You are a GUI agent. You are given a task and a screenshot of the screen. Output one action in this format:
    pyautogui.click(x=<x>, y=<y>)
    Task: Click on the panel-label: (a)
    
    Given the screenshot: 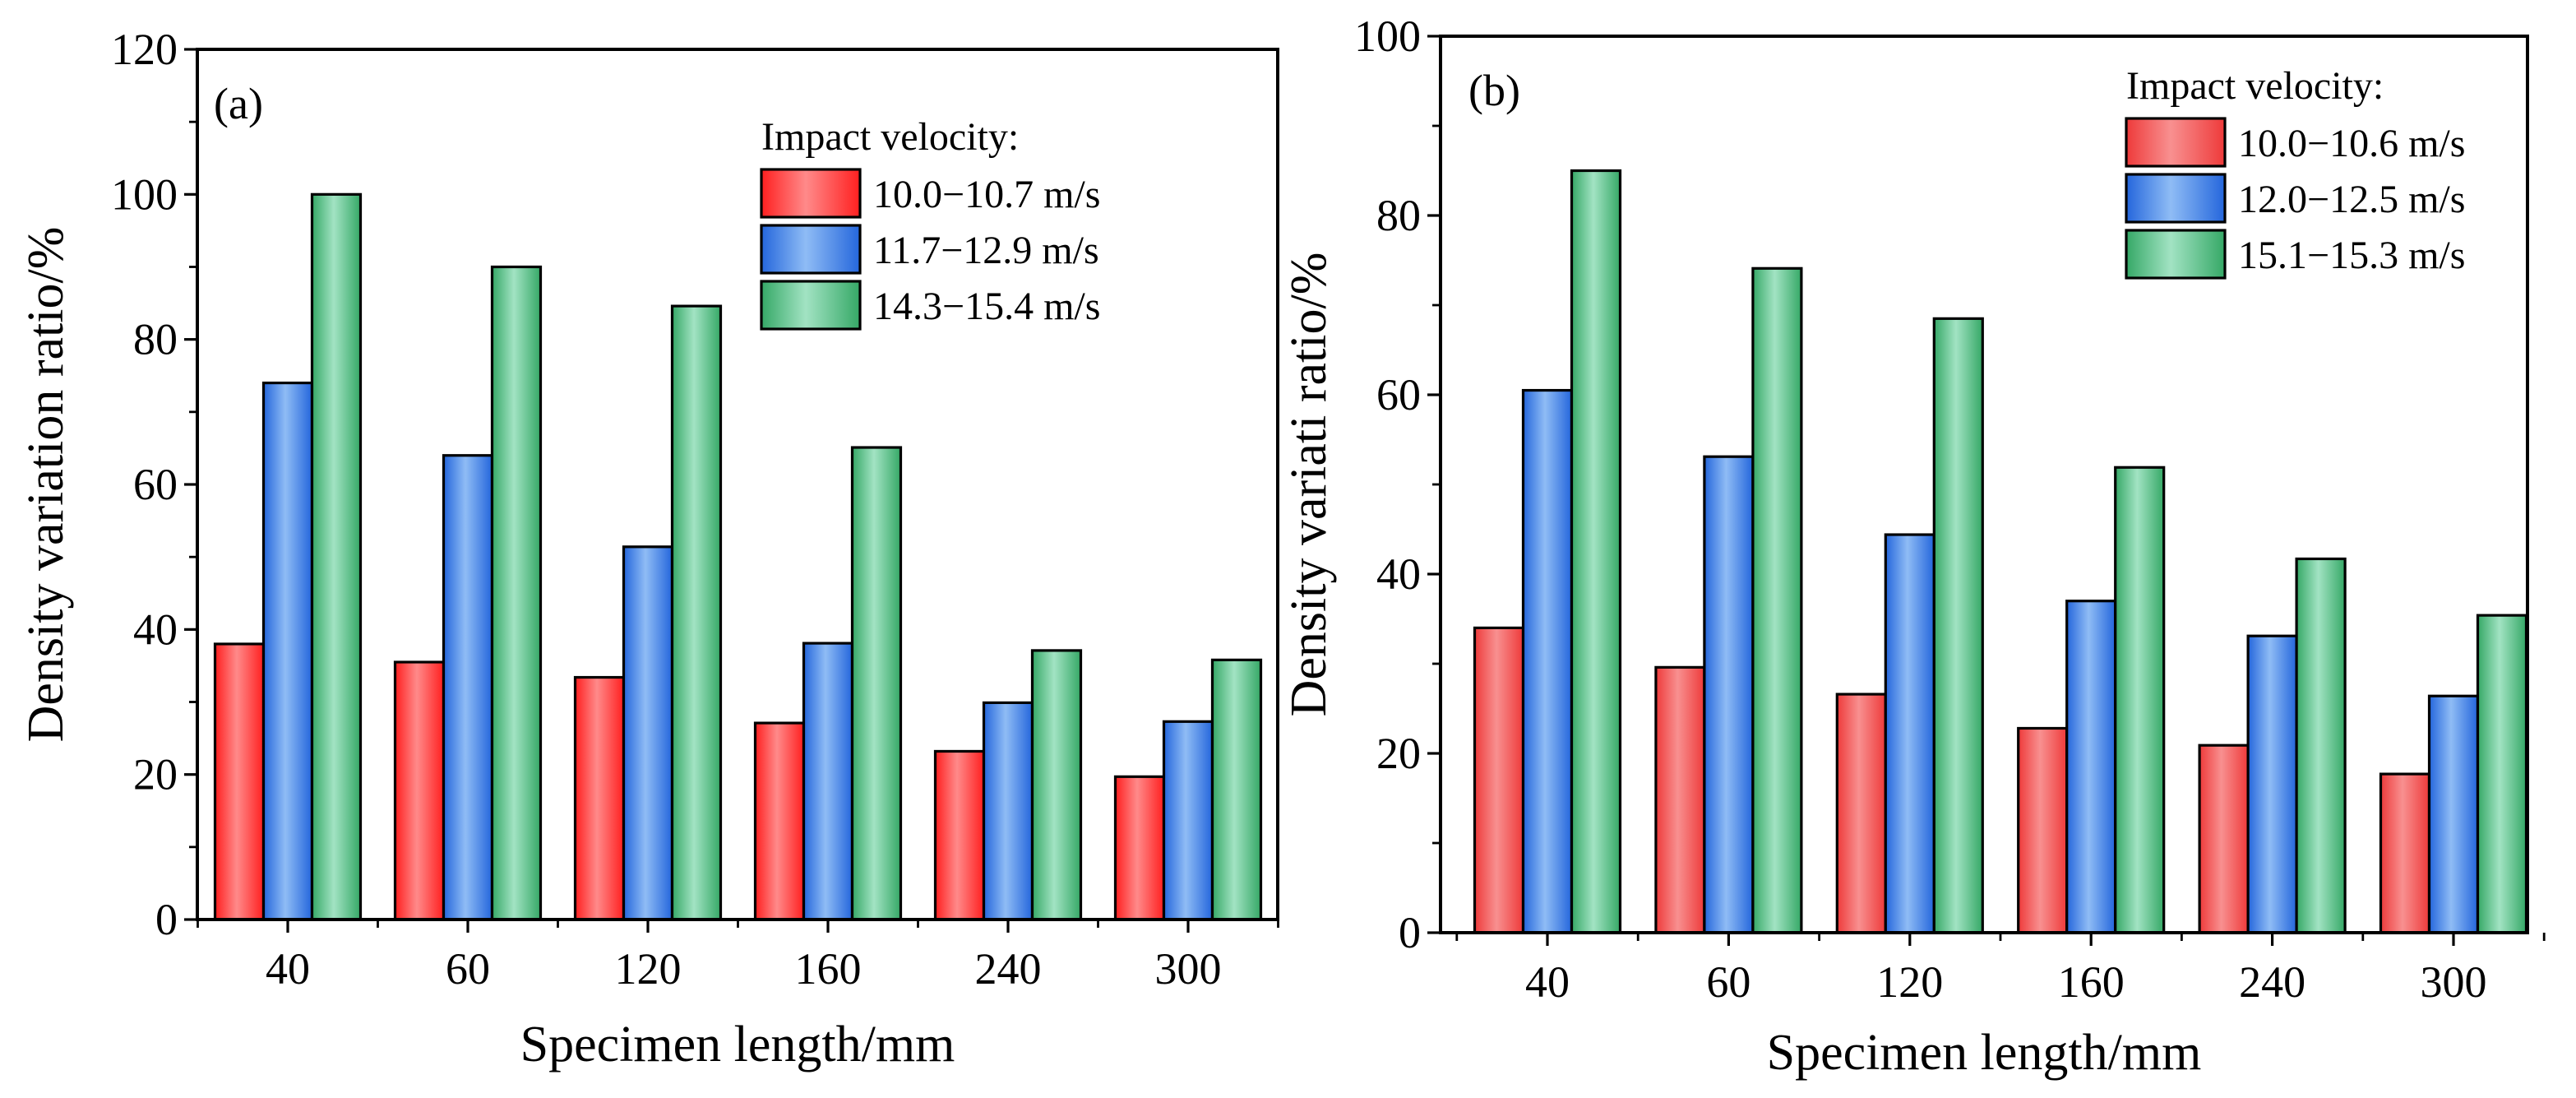 What is the action you would take?
    pyautogui.click(x=238, y=103)
    